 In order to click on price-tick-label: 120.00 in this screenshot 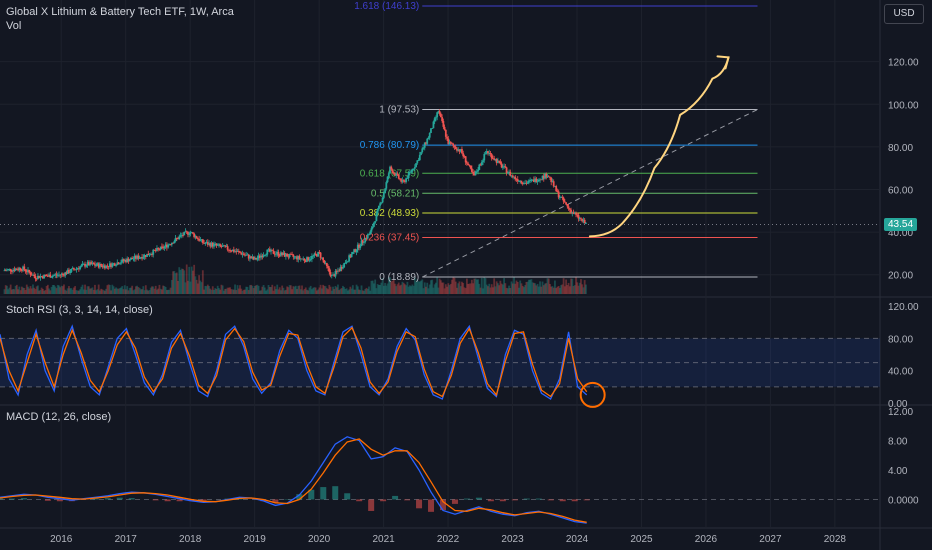, I will do `click(903, 63)`.